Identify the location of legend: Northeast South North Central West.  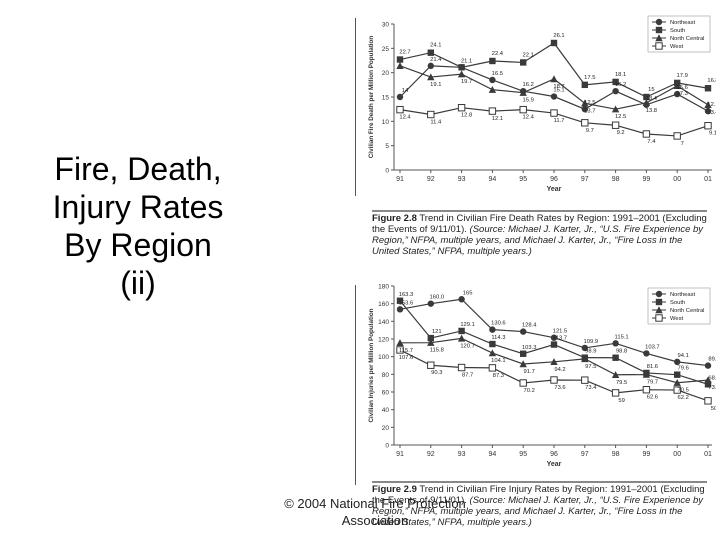
(679, 306).